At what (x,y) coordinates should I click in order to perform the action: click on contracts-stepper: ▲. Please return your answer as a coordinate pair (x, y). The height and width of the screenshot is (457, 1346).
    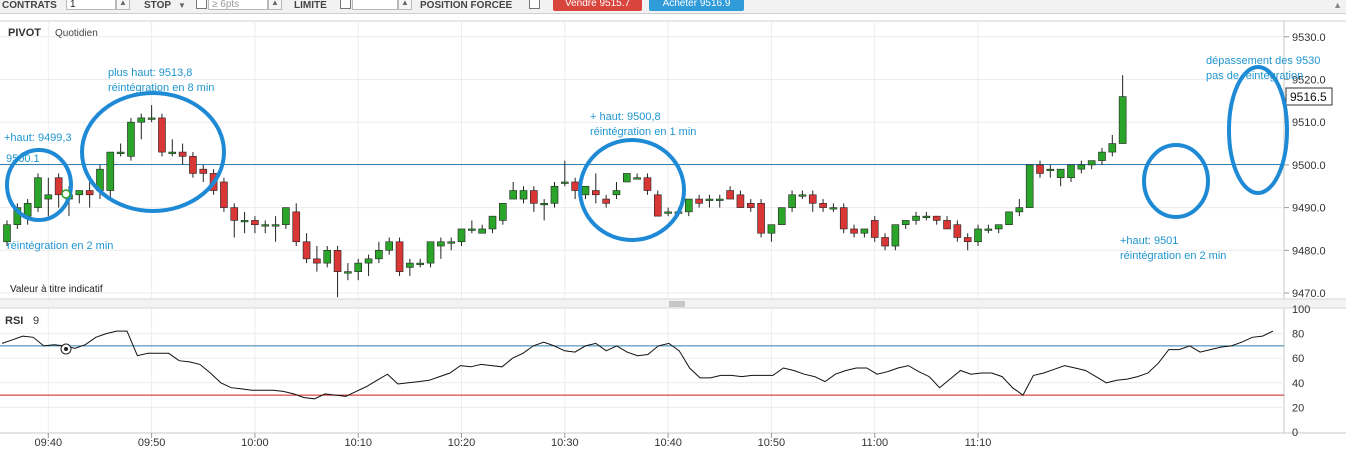
    Looking at the image, I should click on (123, 5).